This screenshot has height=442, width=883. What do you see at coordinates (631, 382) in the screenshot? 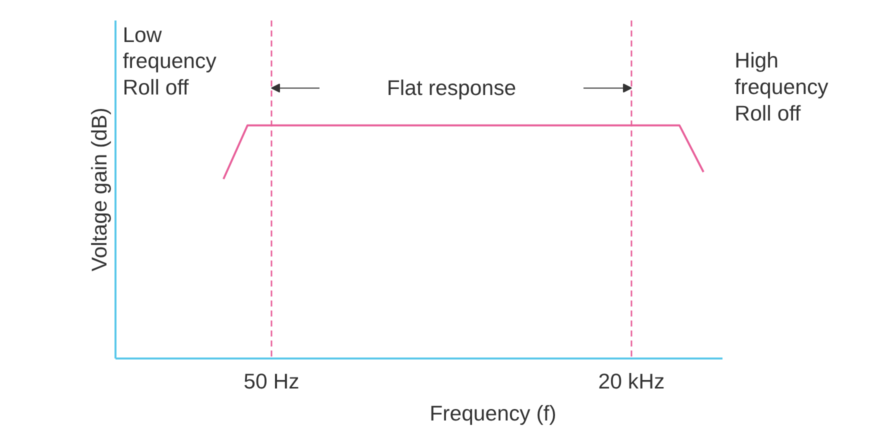
I see `x-tick-label: 20 kHz` at bounding box center [631, 382].